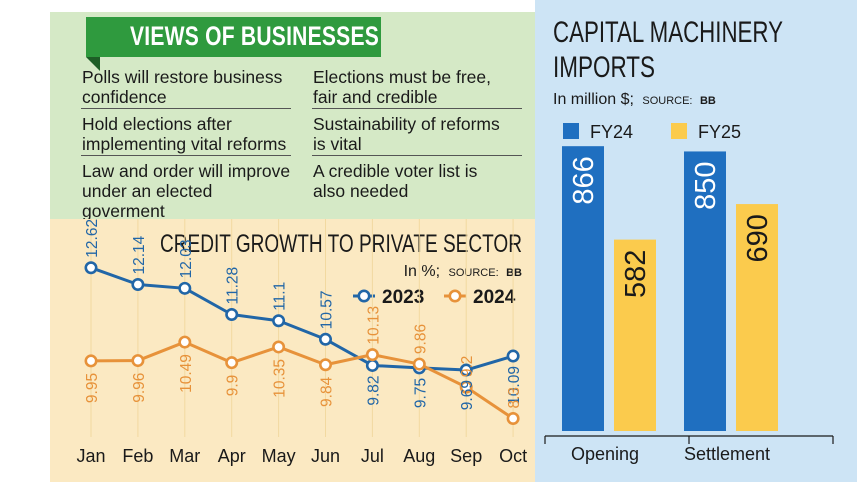 The height and width of the screenshot is (482, 857). Describe the element at coordinates (584, 180) in the screenshot. I see `bar-value-label: 866` at that location.